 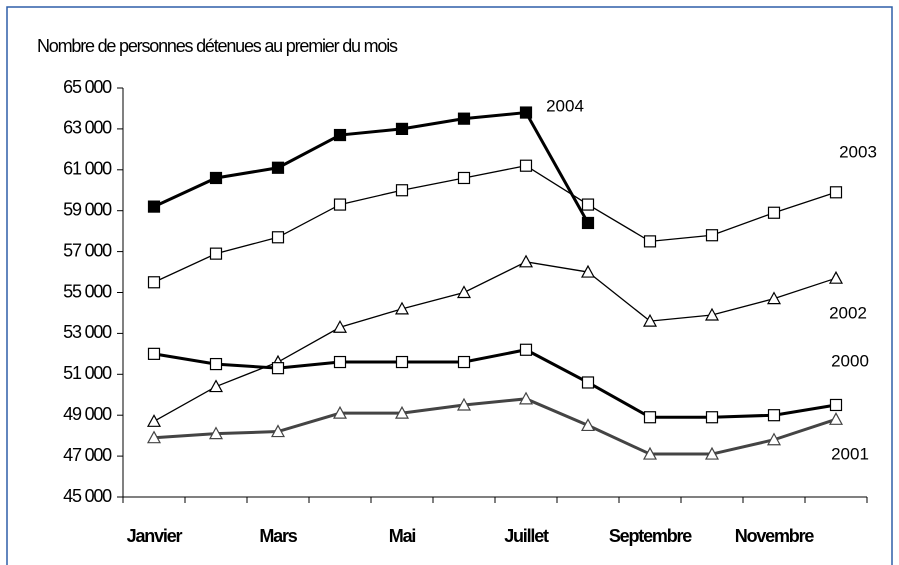 I want to click on y-tick-label: 53 000, so click(x=87, y=332).